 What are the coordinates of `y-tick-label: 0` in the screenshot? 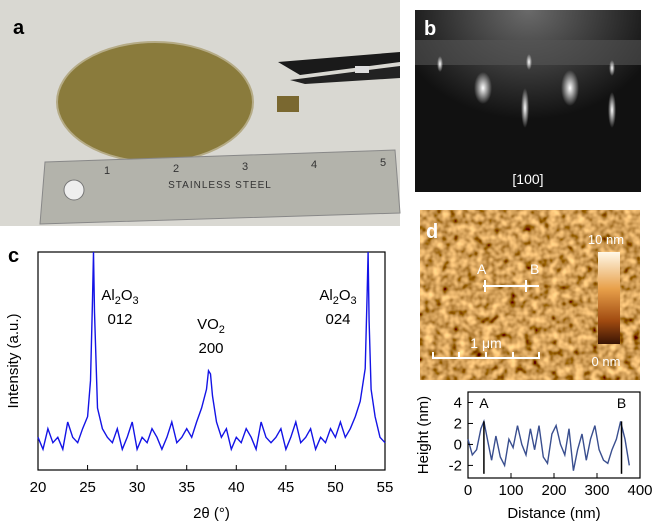 It's located at (458, 444).